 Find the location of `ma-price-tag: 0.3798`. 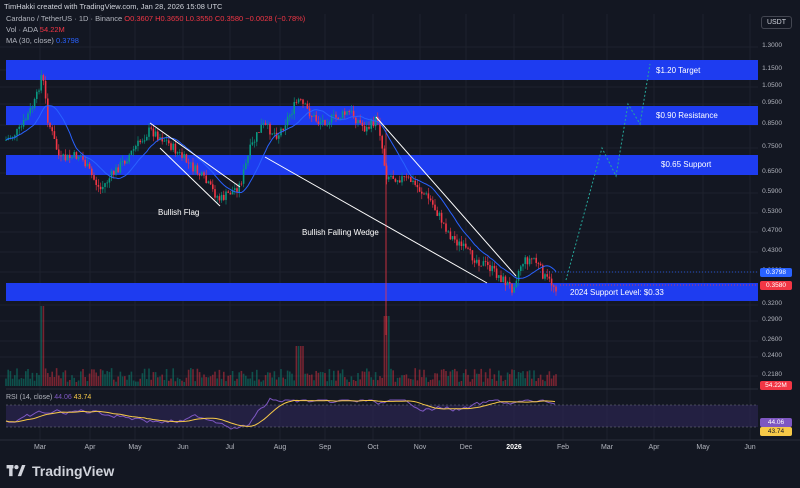

ma-price-tag: 0.3798 is located at coordinates (776, 272).